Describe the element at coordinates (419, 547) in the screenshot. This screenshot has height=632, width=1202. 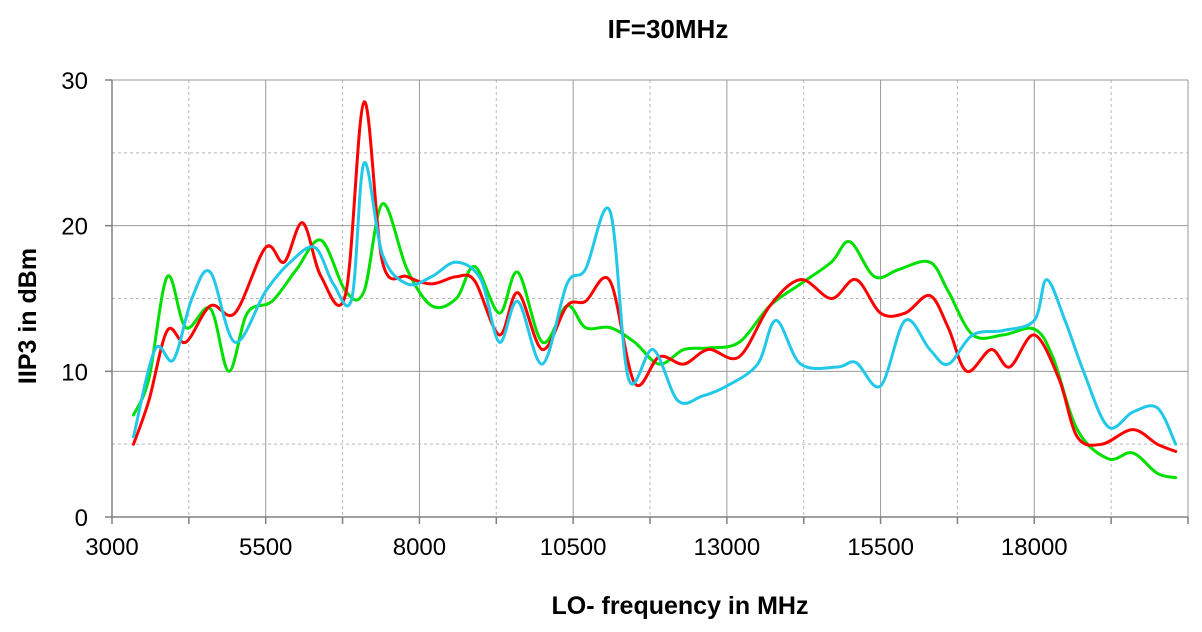
I see `x-tick-label: 8000` at that location.